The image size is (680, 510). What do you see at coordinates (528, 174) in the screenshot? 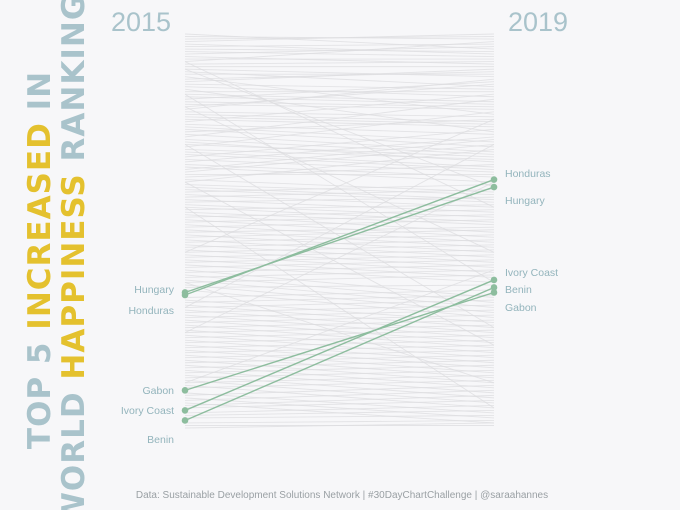
I see `label-2019-honduras: Honduras` at bounding box center [528, 174].